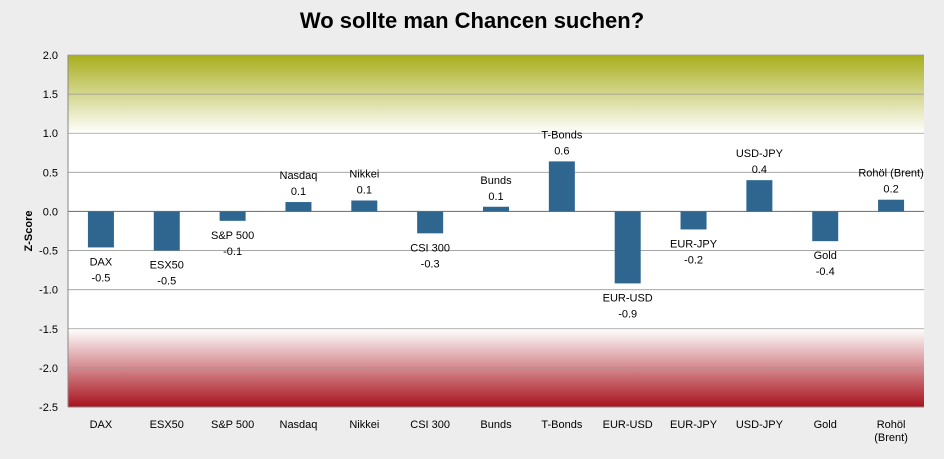 This screenshot has height=459, width=944. I want to click on data-label-value: 0.4, so click(759, 170).